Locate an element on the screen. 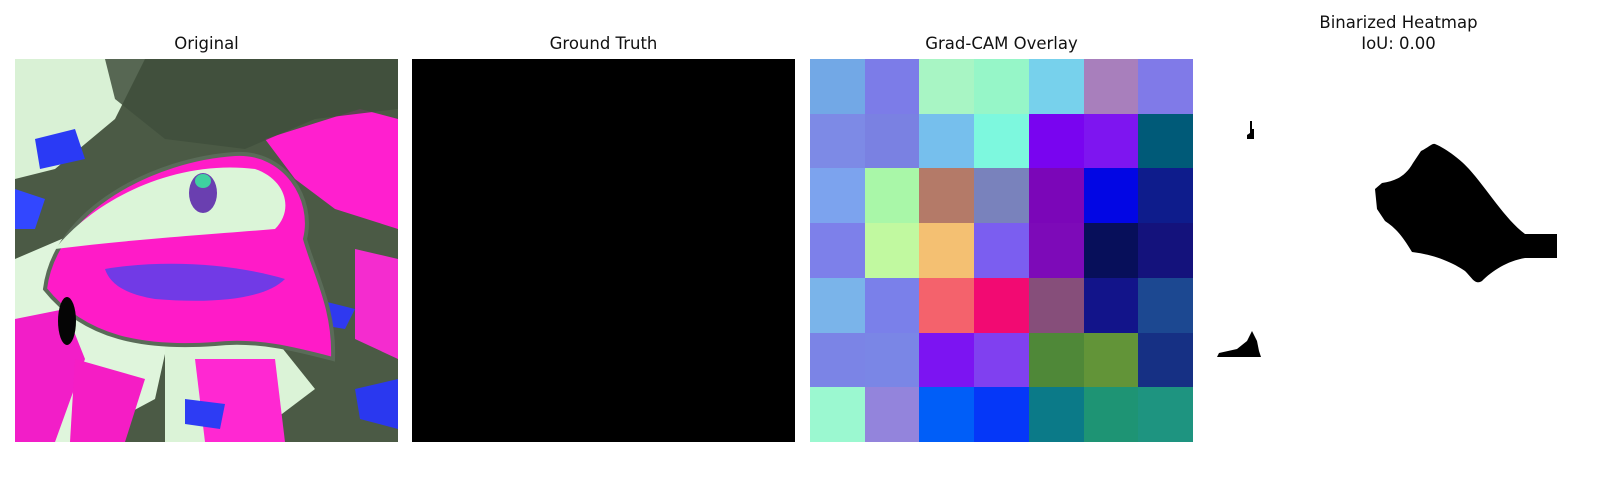 This screenshot has width=1600, height=500. ground-truth-title: Ground Truth is located at coordinates (603, 43).